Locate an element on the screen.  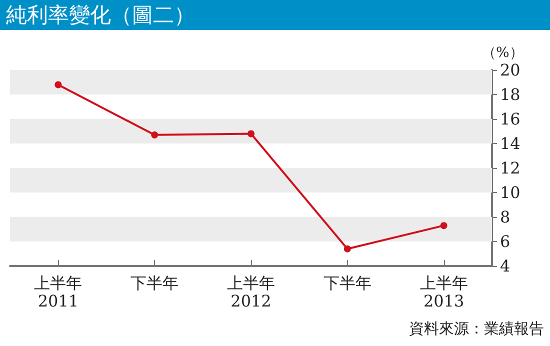
y-tick-label: 10 is located at coordinates (510, 192).